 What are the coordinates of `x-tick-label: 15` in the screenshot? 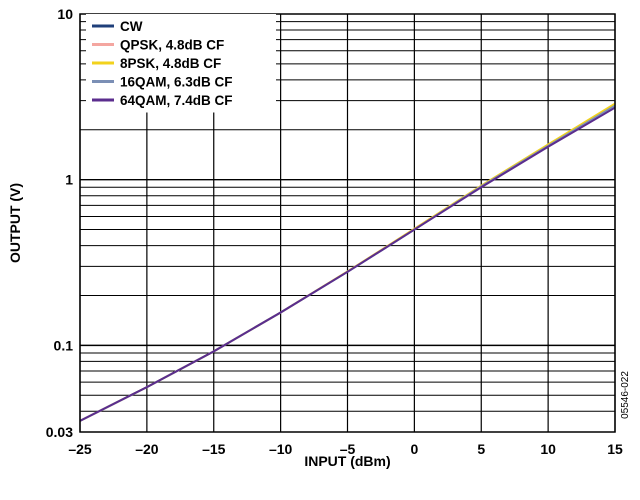 It's located at (615, 449).